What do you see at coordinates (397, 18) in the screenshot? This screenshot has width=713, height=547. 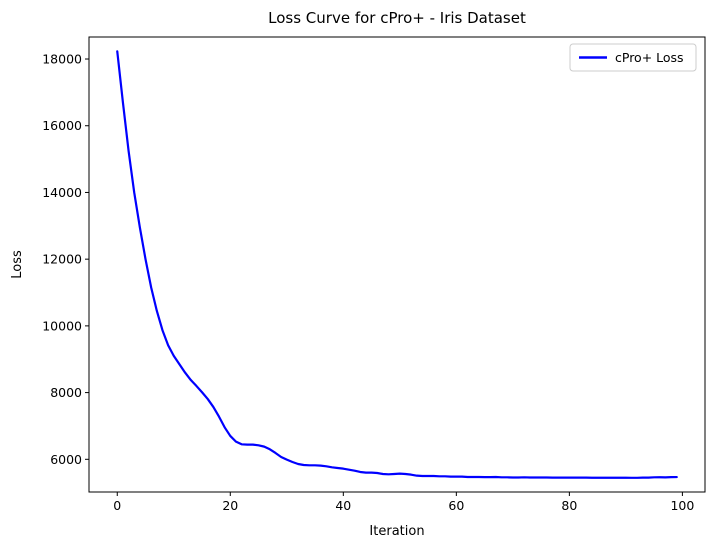 I see `chart-title: Loss Curve for cPro+ - Iris Dataset` at bounding box center [397, 18].